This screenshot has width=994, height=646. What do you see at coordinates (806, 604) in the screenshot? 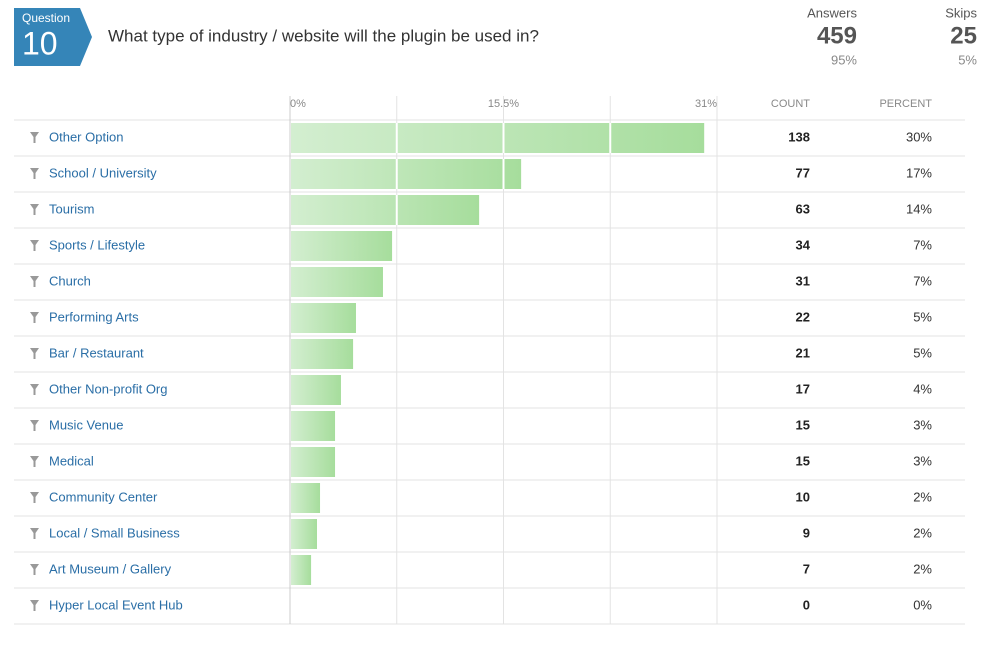
I see `count: 0` at bounding box center [806, 604].